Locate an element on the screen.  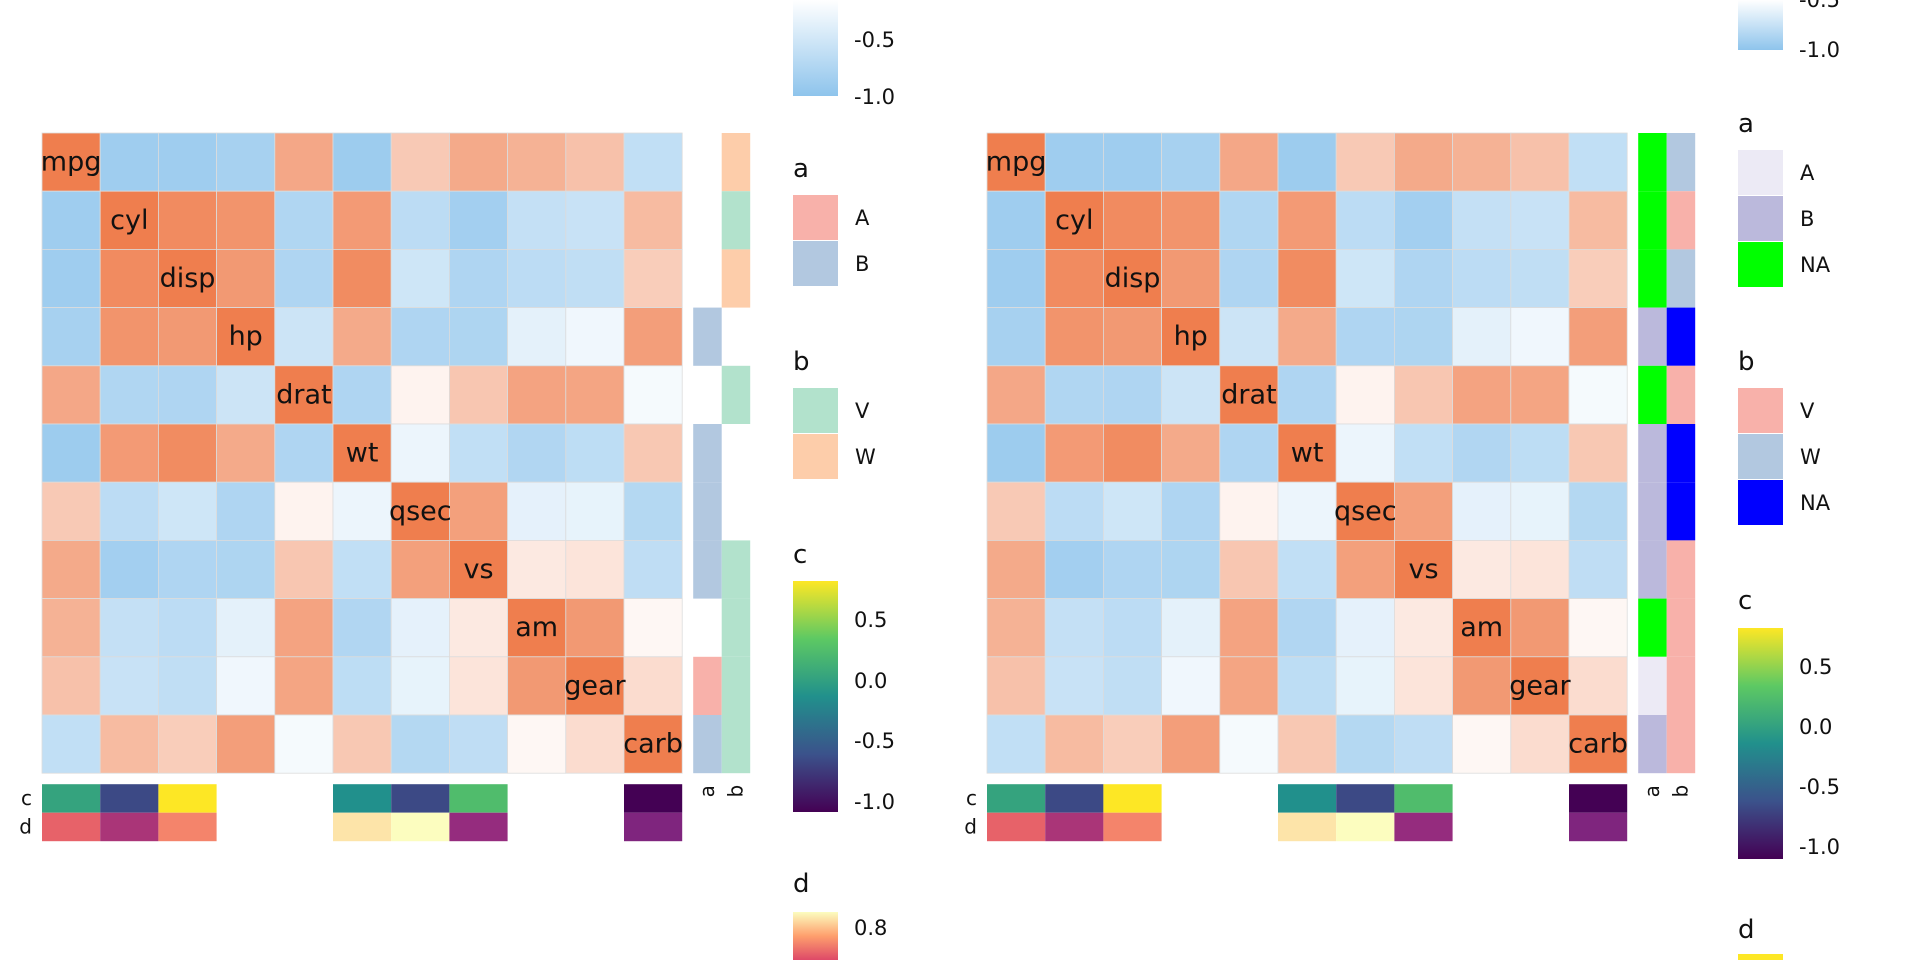
right-legend-c-tick-2: -0.5 is located at coordinates (1819, 787).